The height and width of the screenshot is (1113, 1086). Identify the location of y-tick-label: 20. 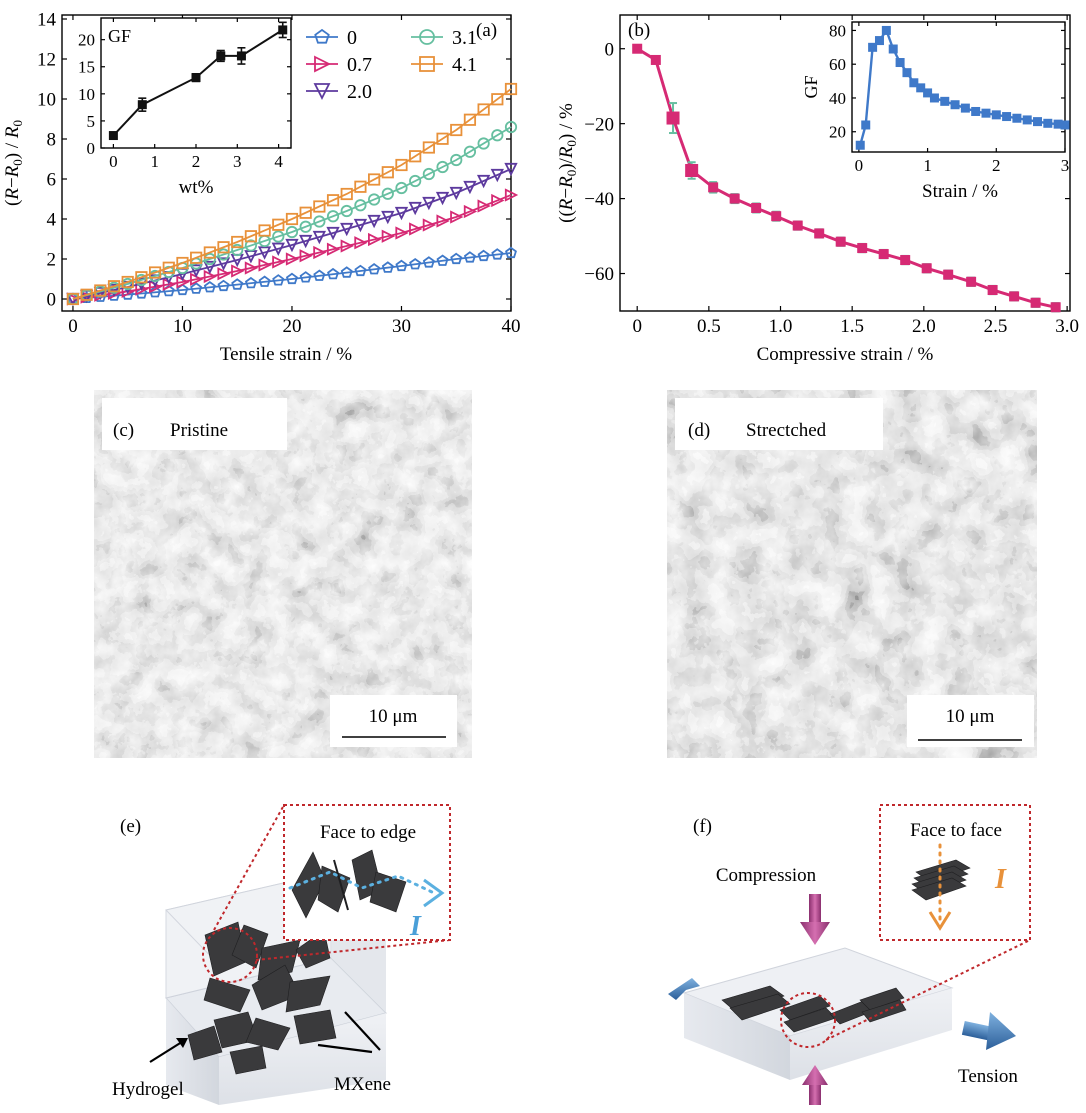
(837, 132).